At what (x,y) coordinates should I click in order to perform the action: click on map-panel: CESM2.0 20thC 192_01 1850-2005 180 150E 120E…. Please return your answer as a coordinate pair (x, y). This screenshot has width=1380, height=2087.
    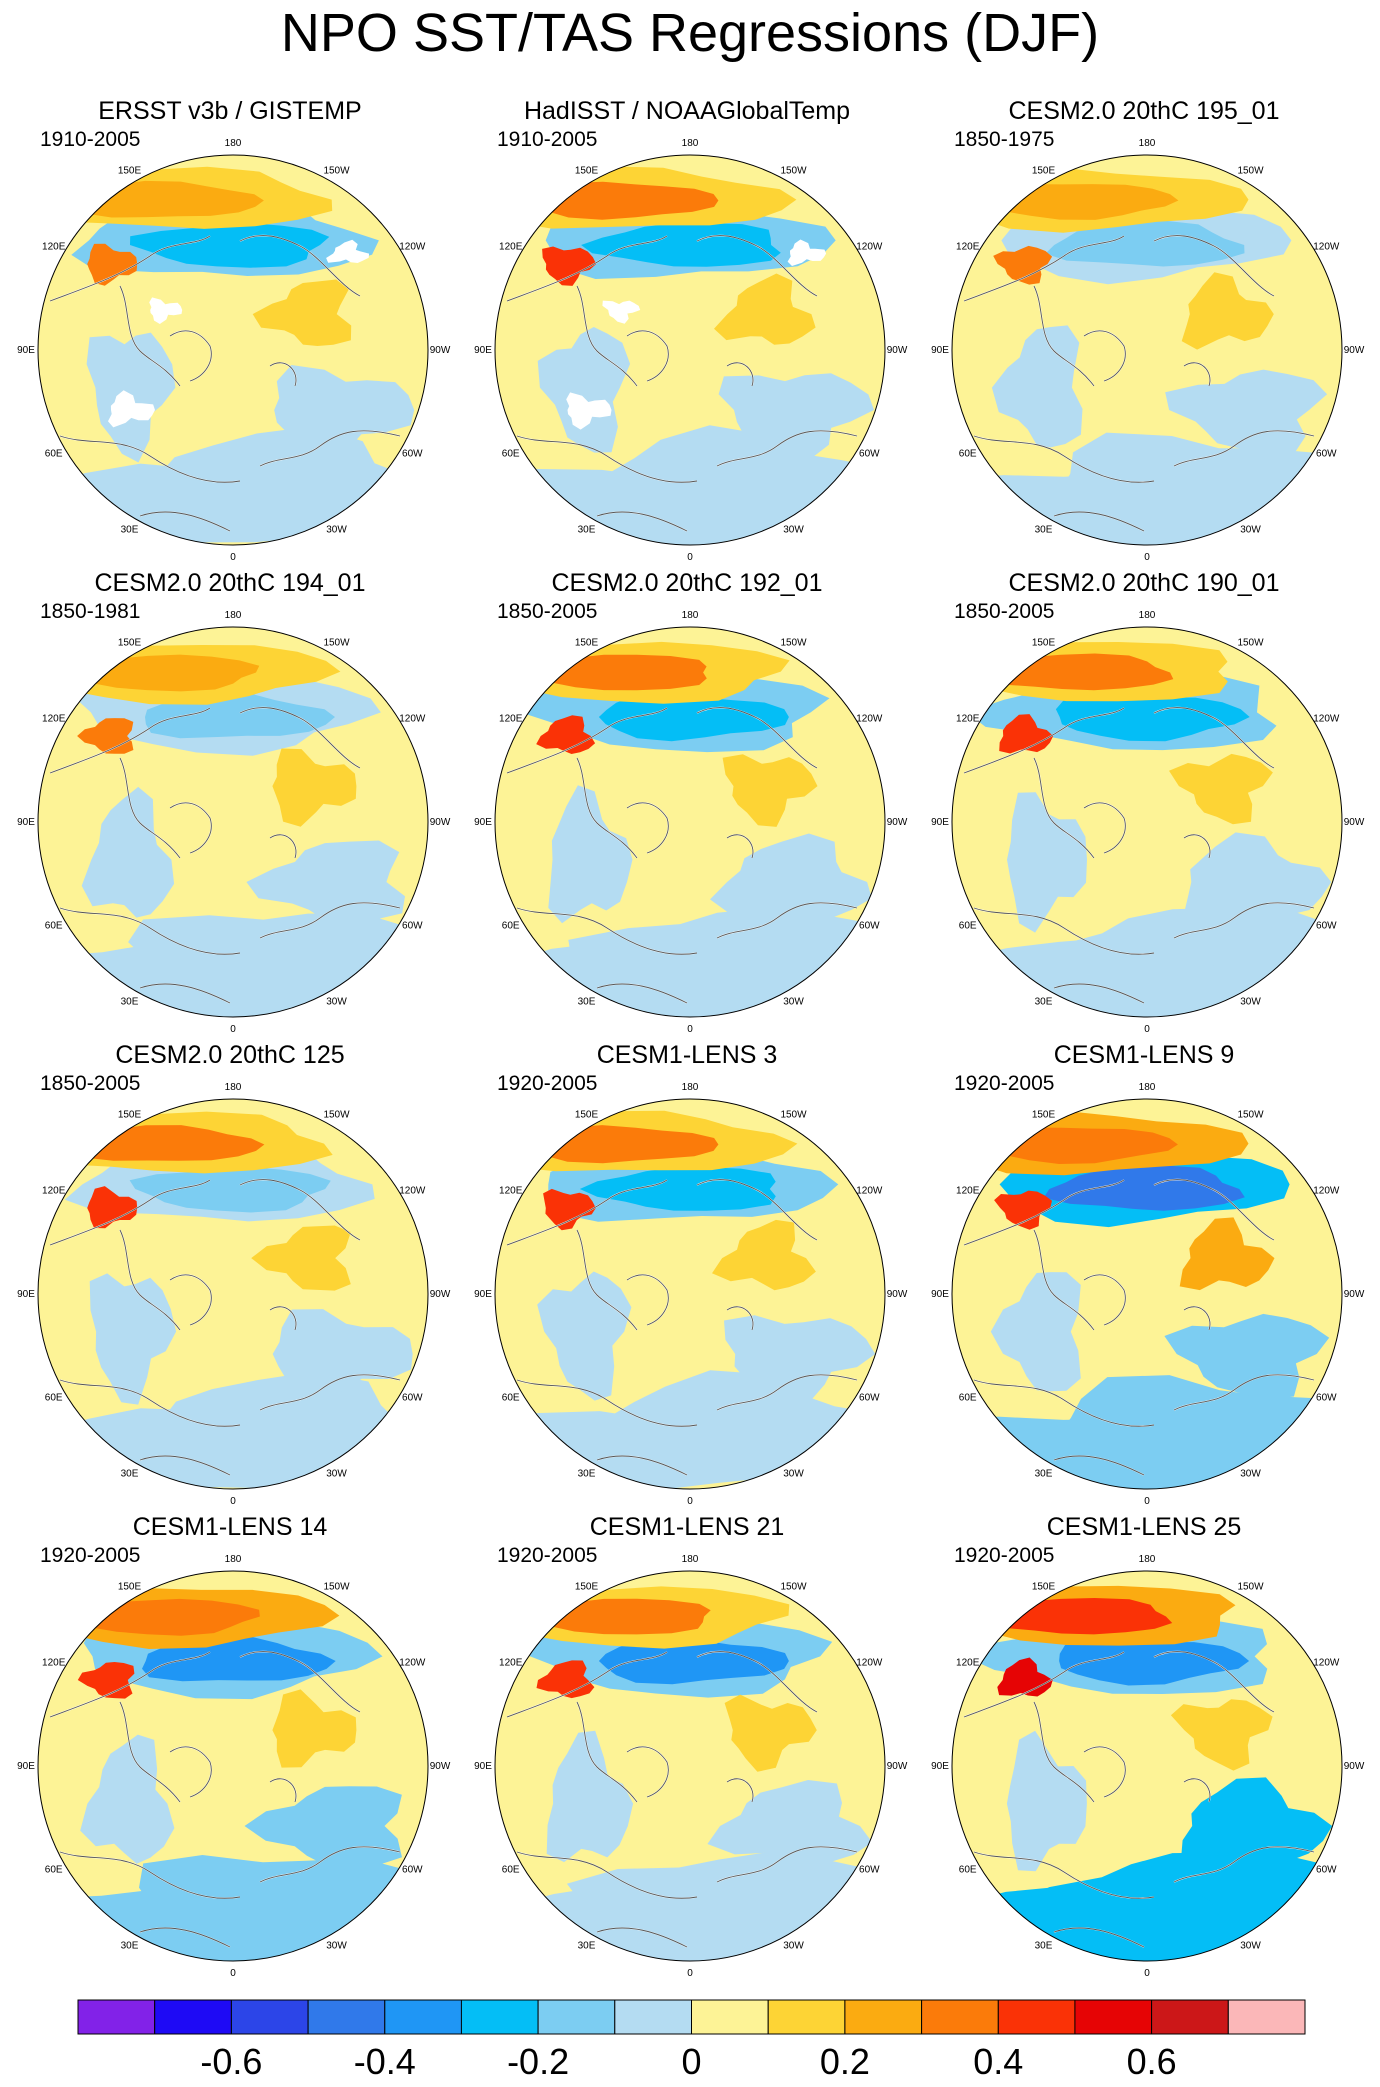
    Looking at the image, I should click on (687, 804).